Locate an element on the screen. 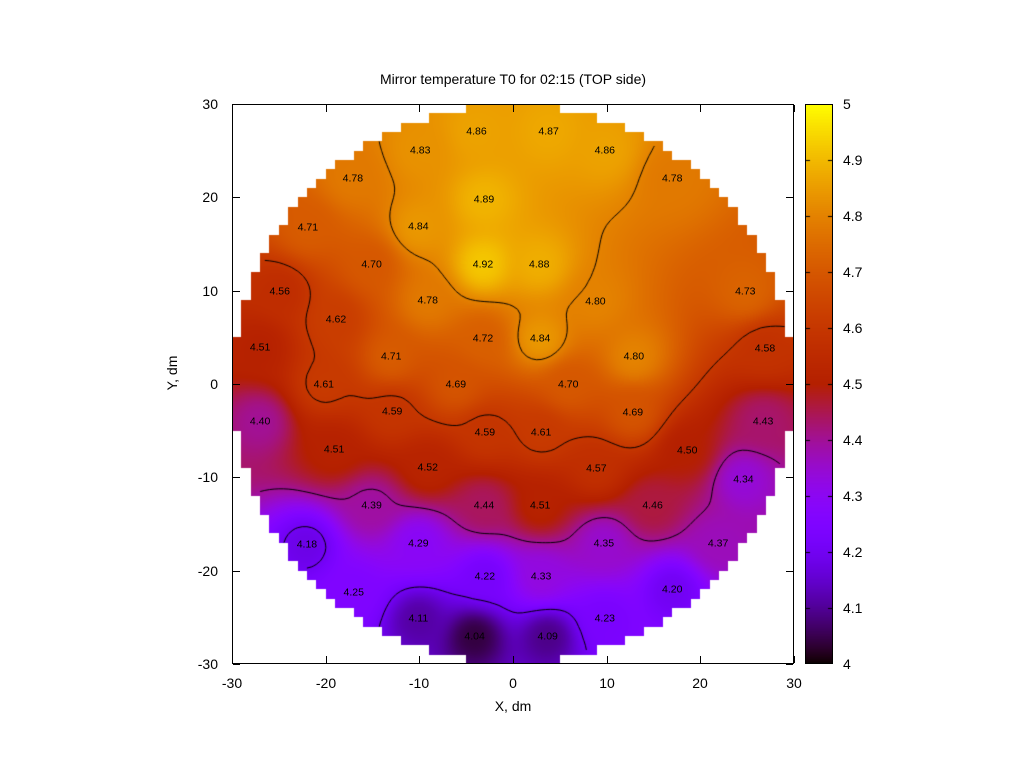 The height and width of the screenshot is (768, 1024). point-label: 4.57 is located at coordinates (596, 468).